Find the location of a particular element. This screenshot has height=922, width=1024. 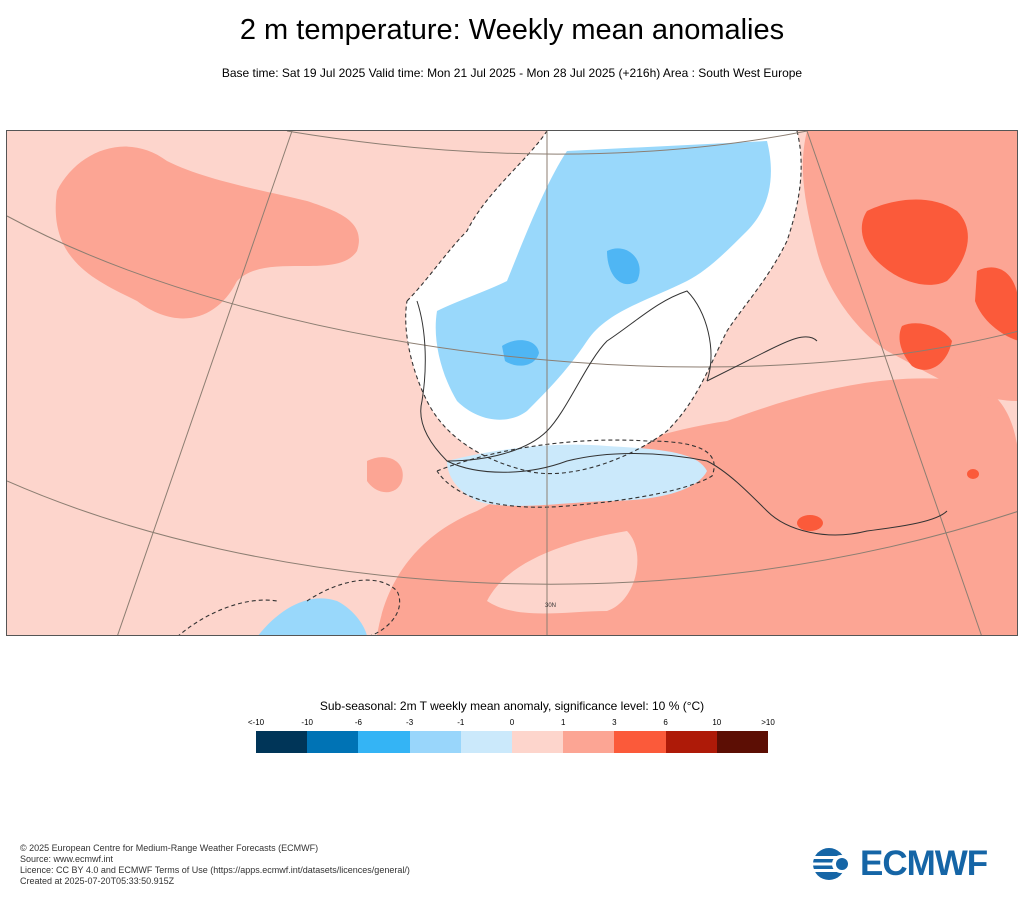

created-text: Created at 2025-07-20T05:33:50.915Z is located at coordinates (97, 881).